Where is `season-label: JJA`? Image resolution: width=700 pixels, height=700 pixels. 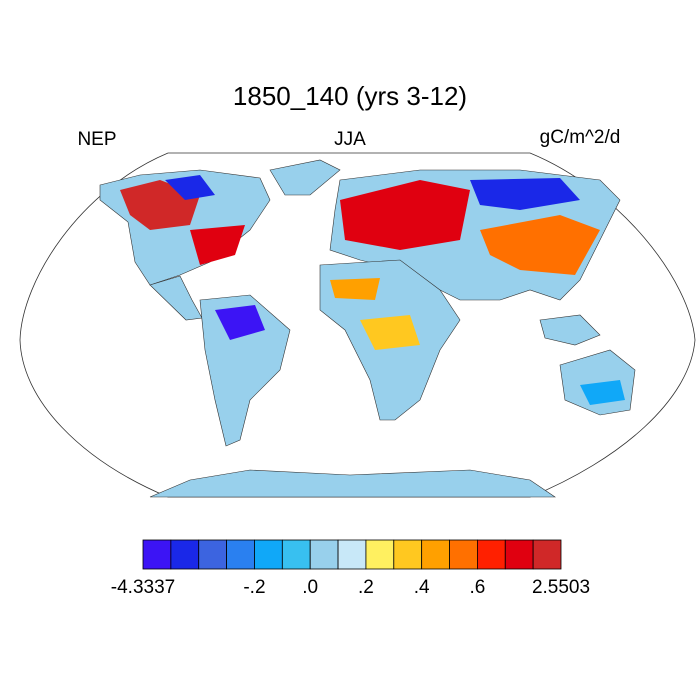 season-label: JJA is located at coordinates (350, 139).